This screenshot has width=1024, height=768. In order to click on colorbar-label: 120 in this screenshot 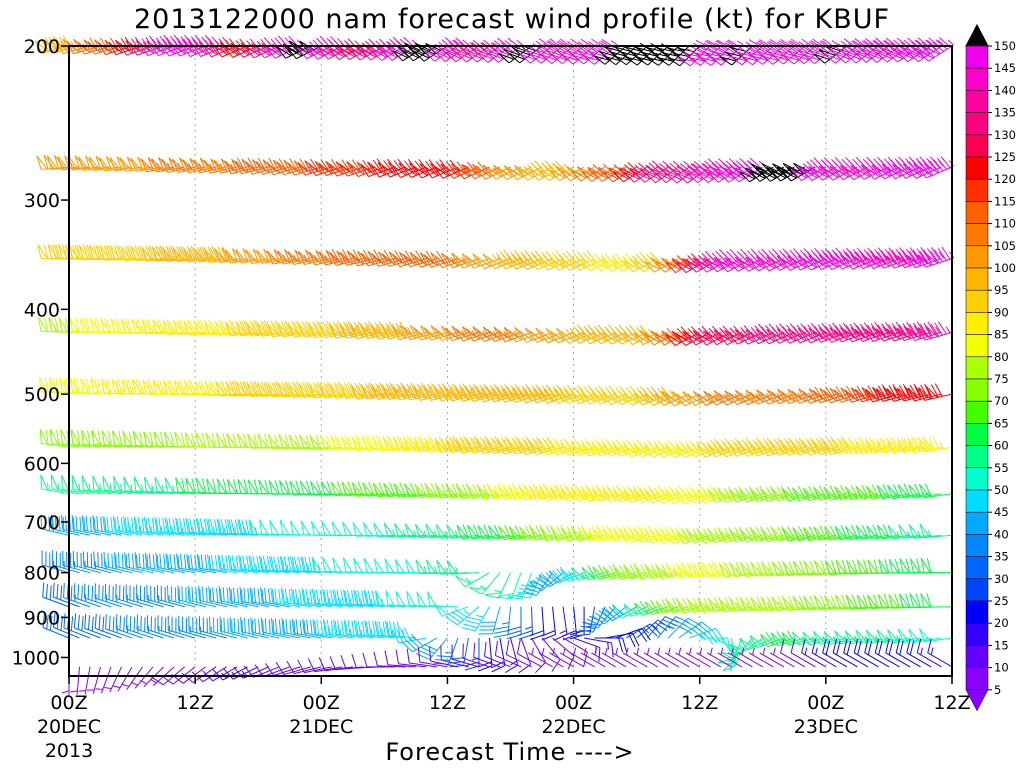, I will do `click(1005, 179)`.